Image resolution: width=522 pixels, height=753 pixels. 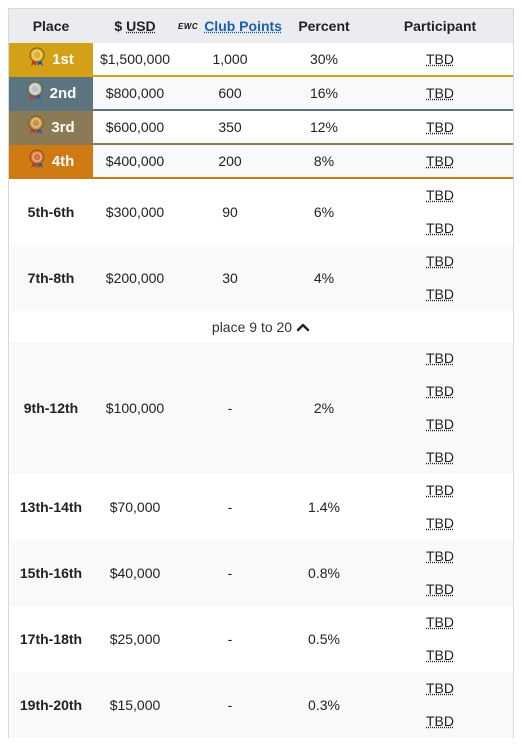 I want to click on rank-cell: 3rd, so click(x=51, y=127).